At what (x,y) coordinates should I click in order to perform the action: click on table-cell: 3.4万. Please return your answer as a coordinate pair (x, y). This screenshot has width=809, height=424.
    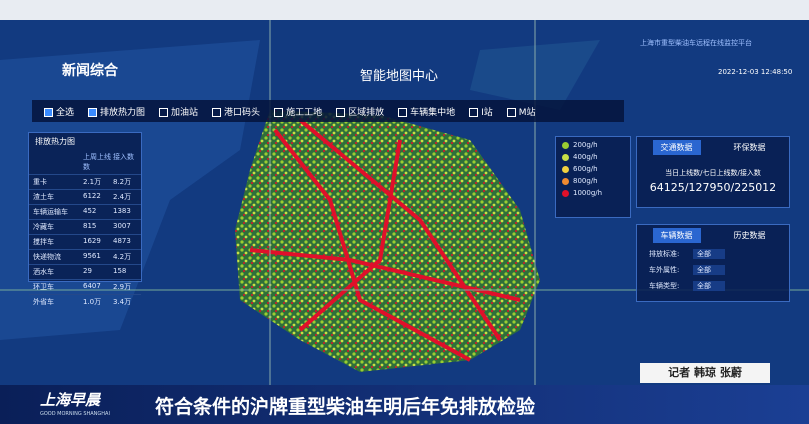
    Looking at the image, I should click on (122, 302).